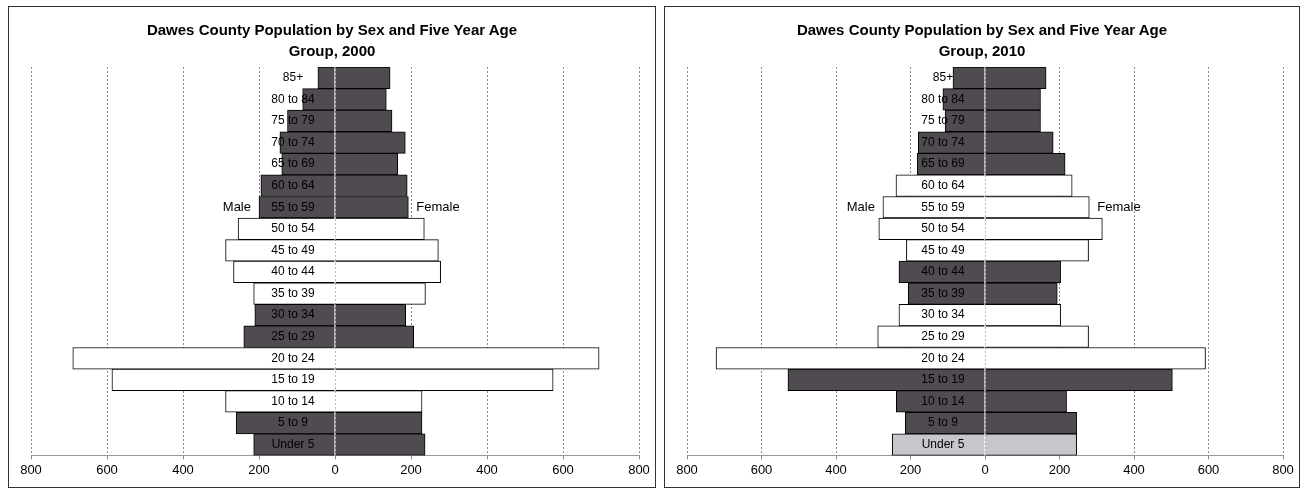 Image resolution: width=1304 pixels, height=492 pixels. I want to click on y-tick-label: 65 to 69, so click(943, 163).